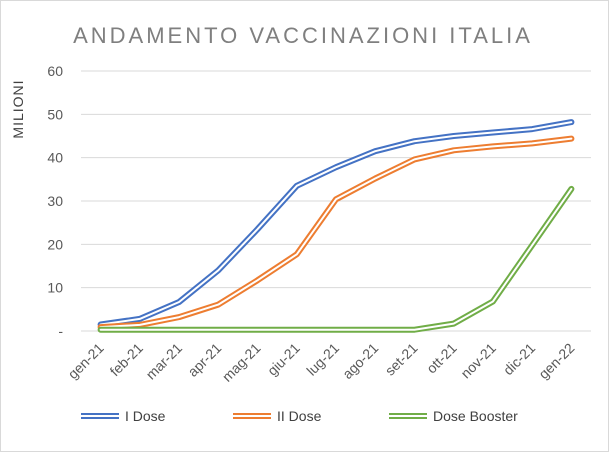  What do you see at coordinates (127, 360) in the screenshot?
I see `x-tick-label: feb-21` at bounding box center [127, 360].